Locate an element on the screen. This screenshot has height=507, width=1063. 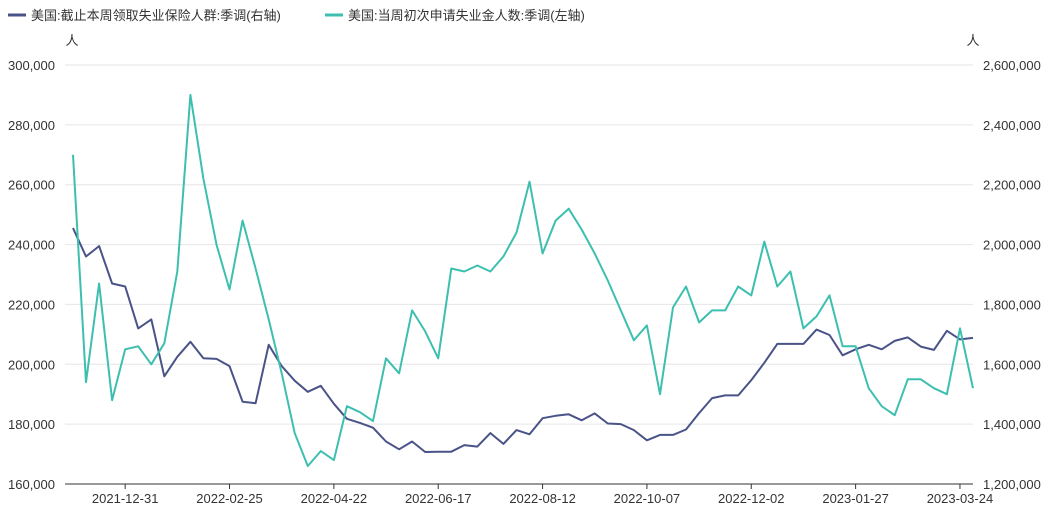
x-axis-tick-label: 2022-04-22 is located at coordinates (334, 498).